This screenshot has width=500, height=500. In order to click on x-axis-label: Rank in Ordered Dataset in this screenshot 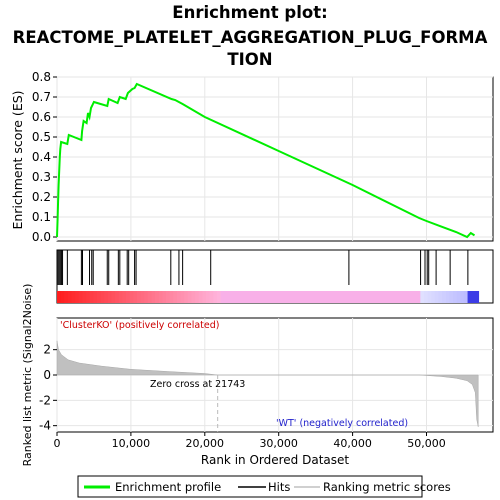, I will do `click(275, 460)`.